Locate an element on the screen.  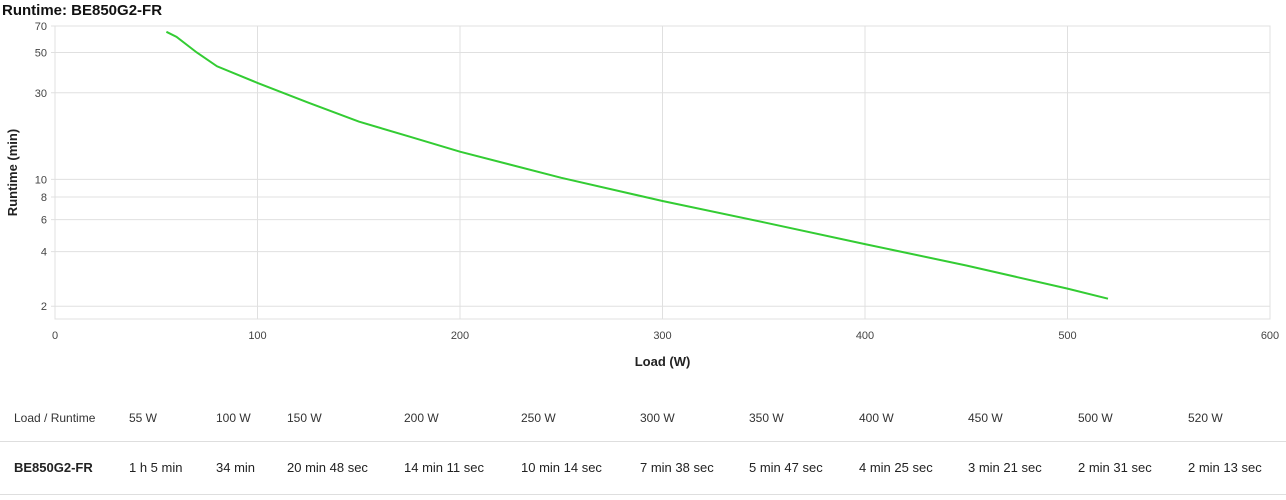
load-column-header: 450 W is located at coordinates (985, 418).